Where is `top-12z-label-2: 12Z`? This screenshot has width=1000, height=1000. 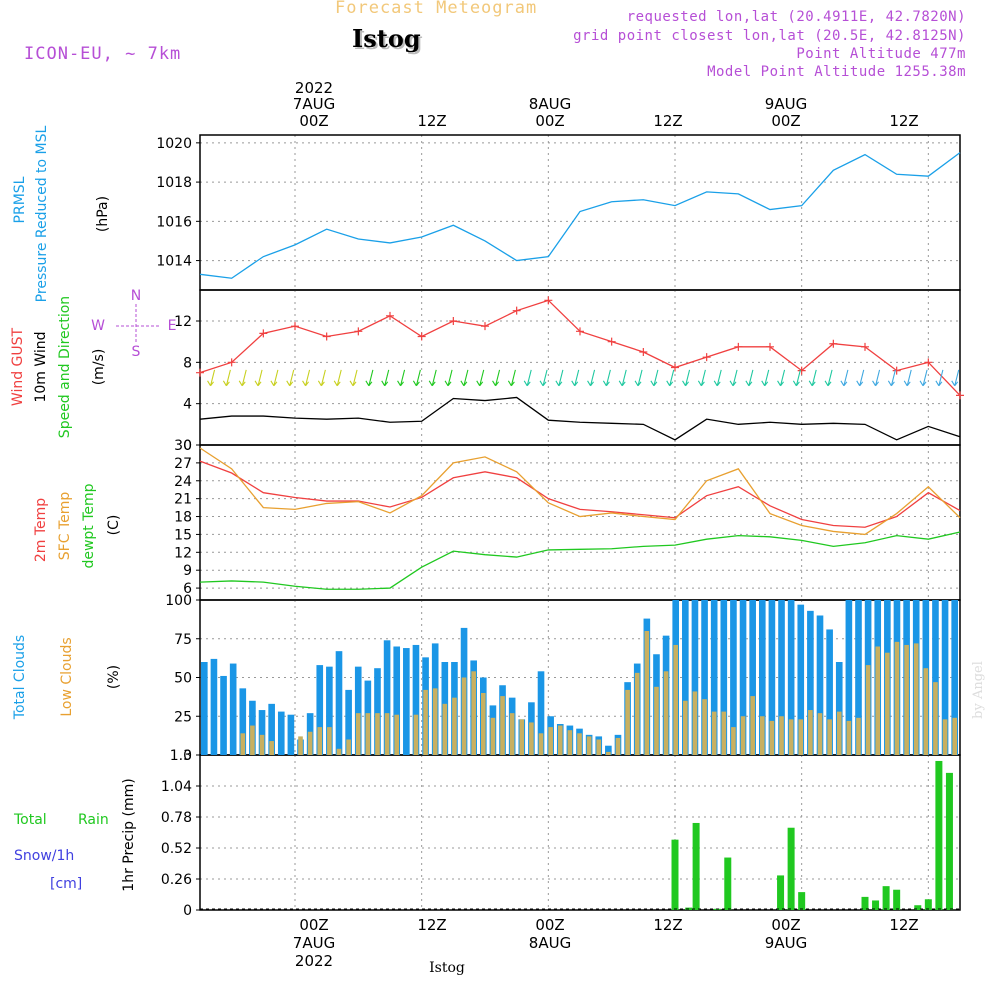
top-12z-label-2: 12Z is located at coordinates (667, 121).